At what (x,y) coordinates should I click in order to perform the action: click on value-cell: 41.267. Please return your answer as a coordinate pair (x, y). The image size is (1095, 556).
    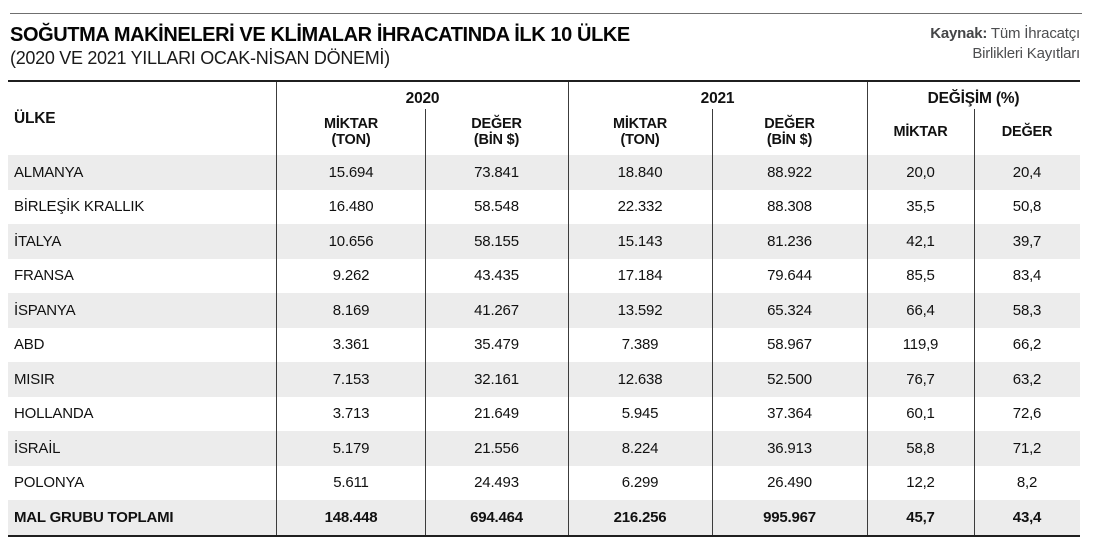
    Looking at the image, I should click on (496, 310).